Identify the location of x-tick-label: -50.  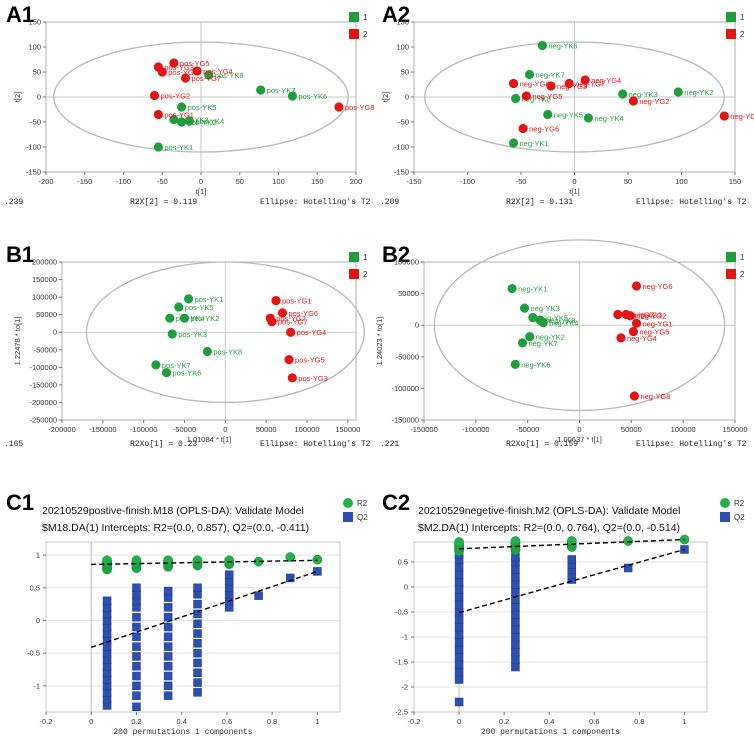
(162, 181).